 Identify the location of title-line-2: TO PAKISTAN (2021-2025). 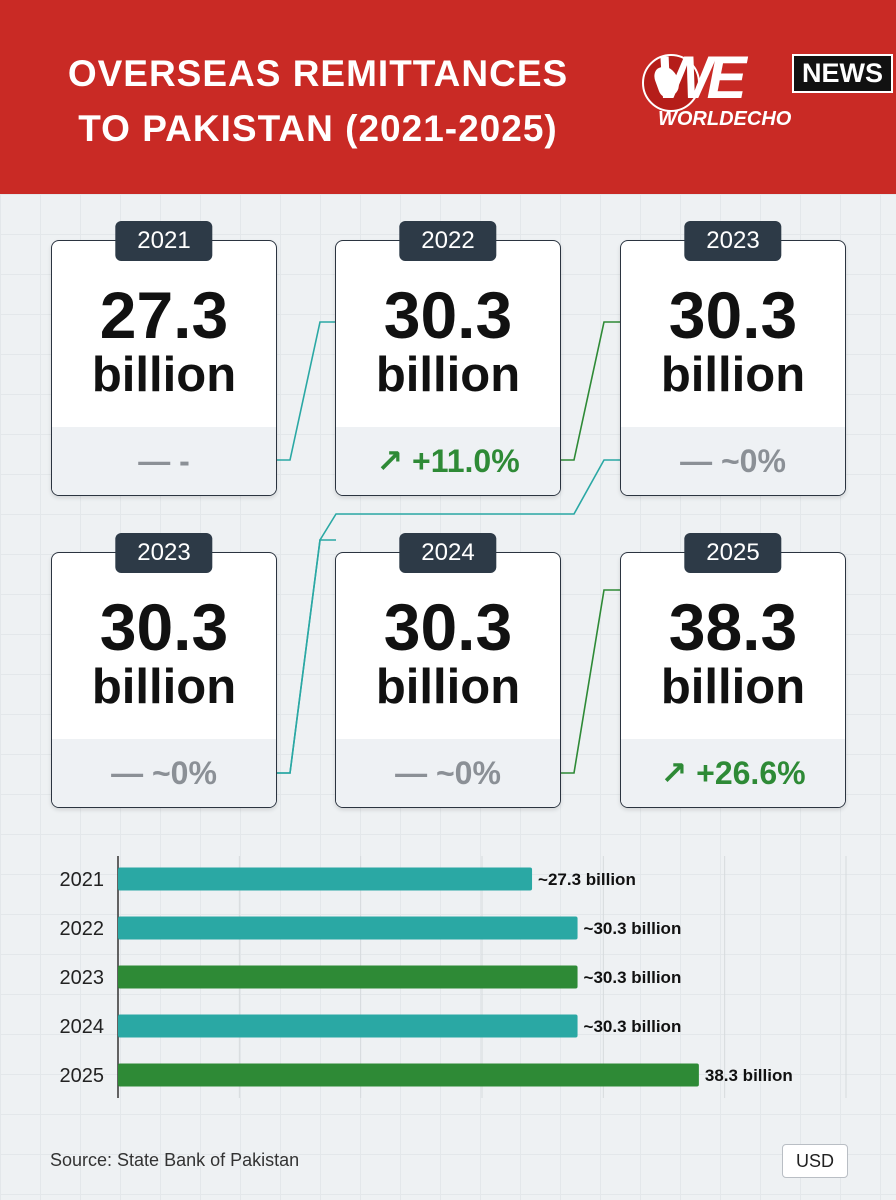
(318, 128).